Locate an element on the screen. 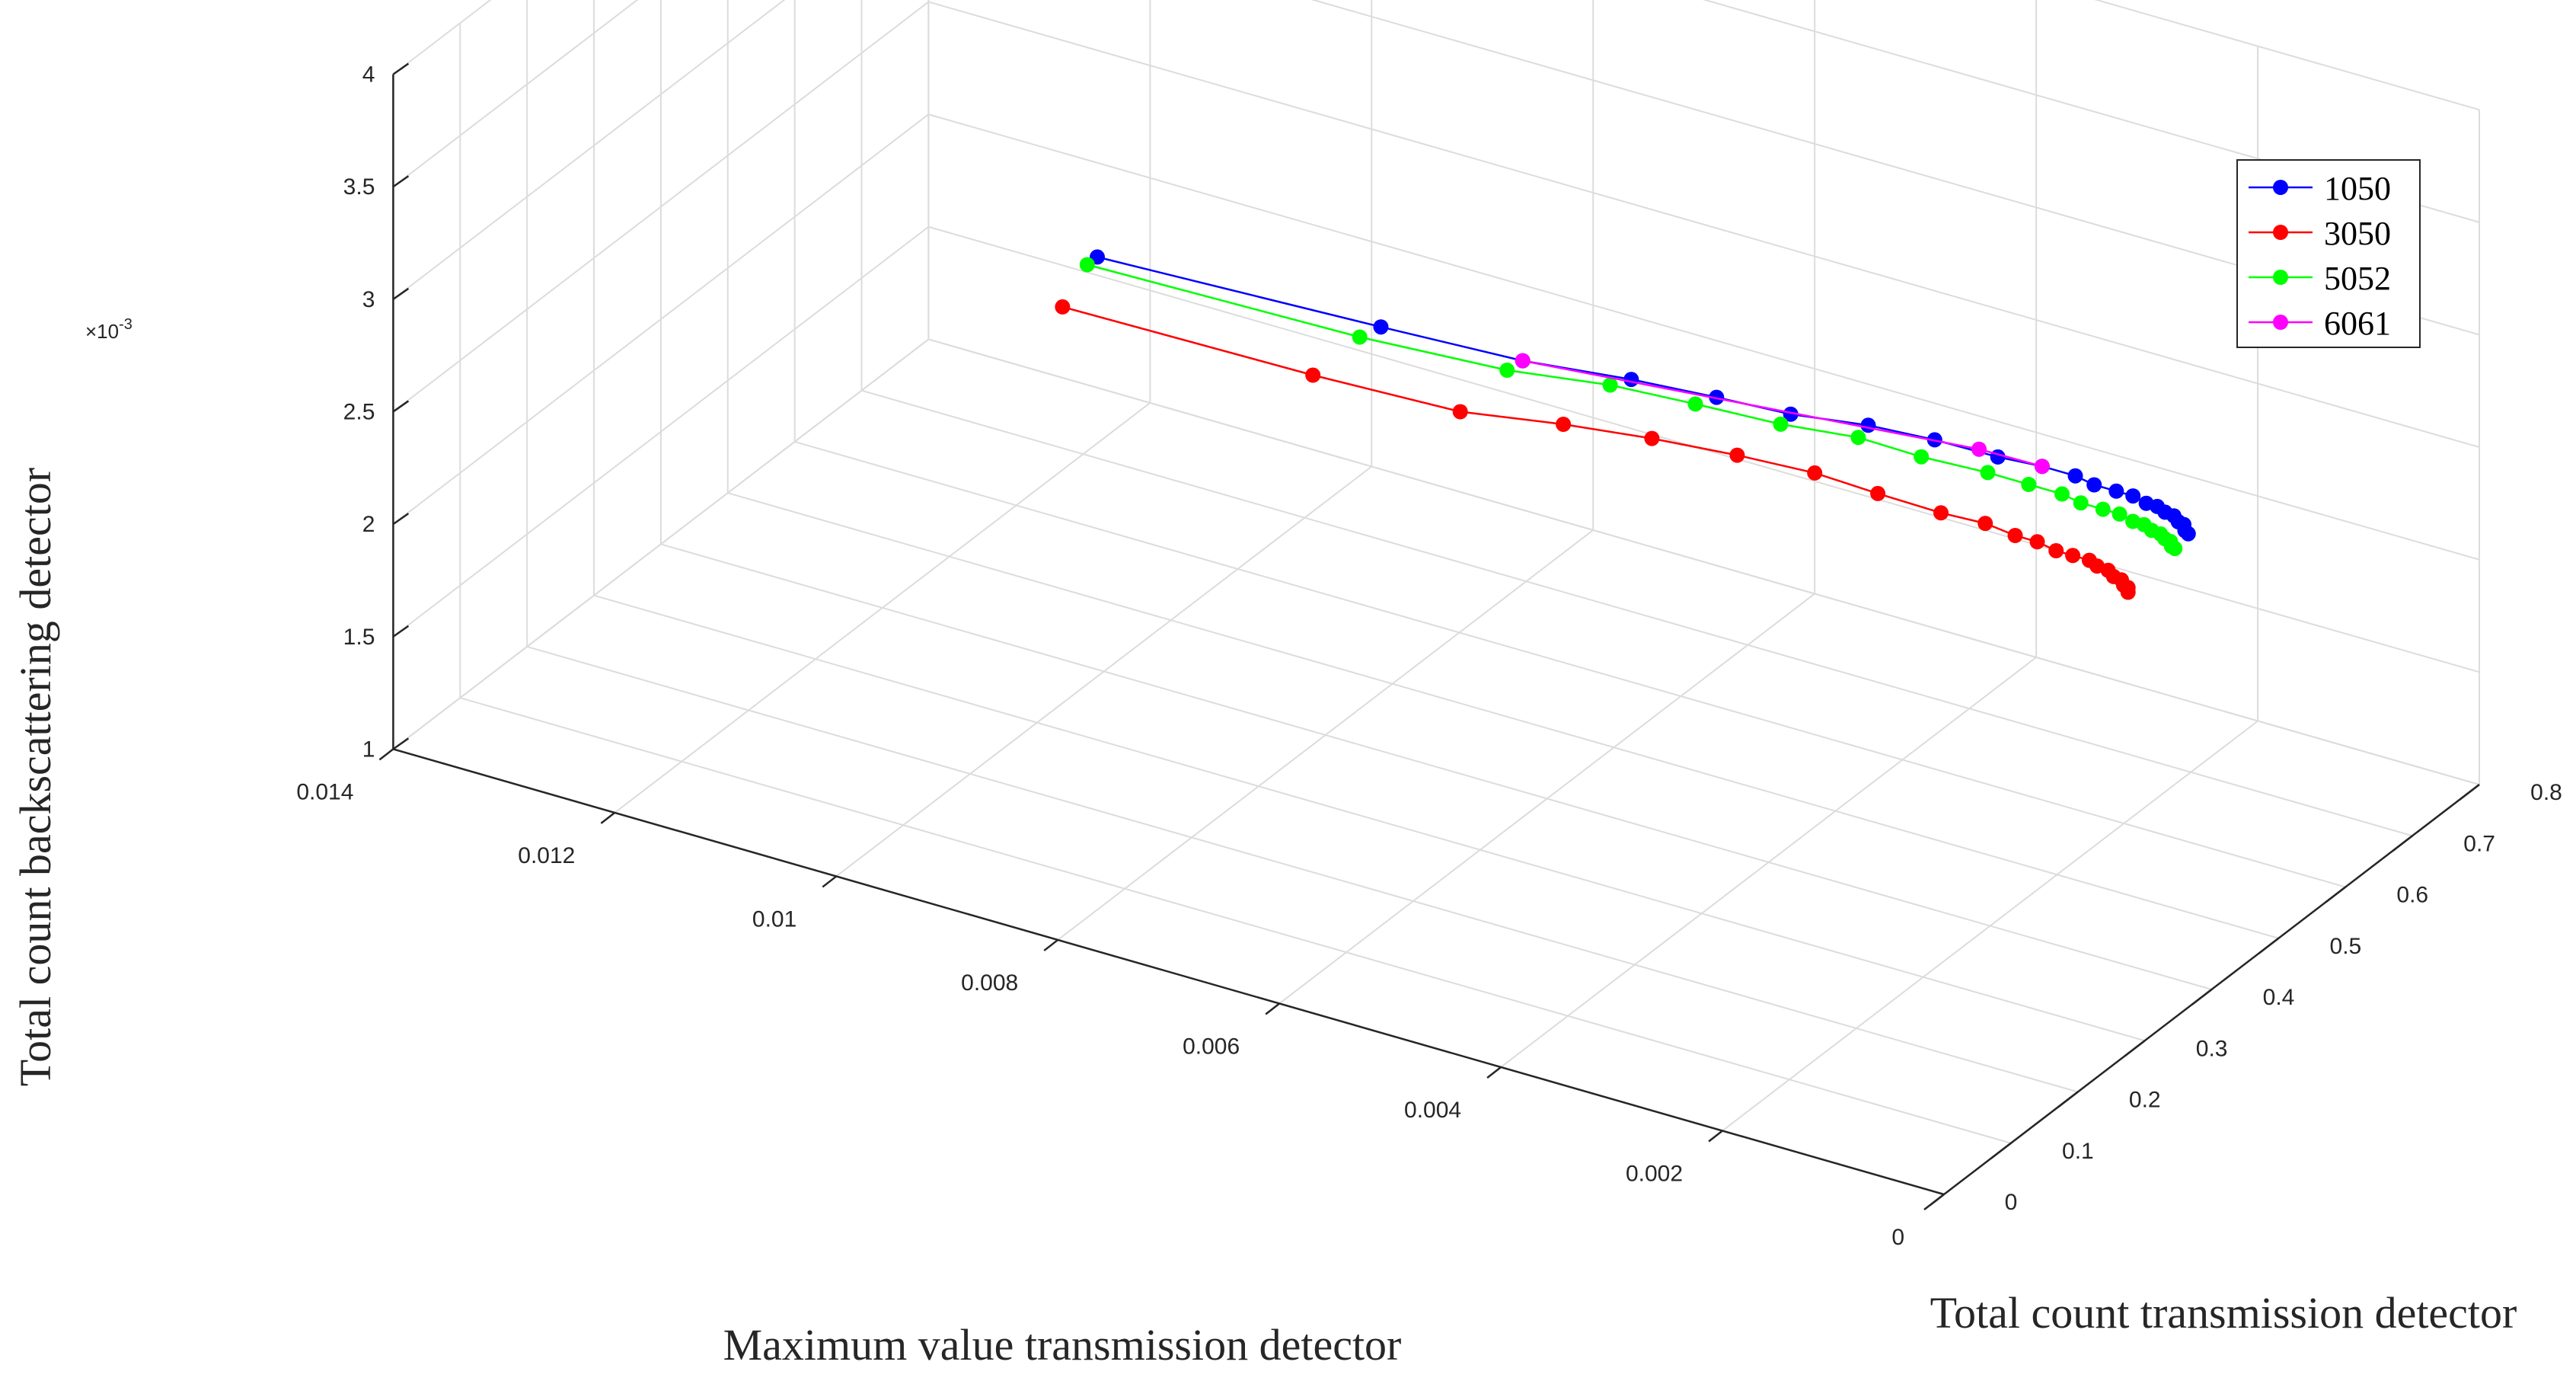 The width and height of the screenshot is (2576, 1381). legend-label: 5052 is located at coordinates (2357, 278).